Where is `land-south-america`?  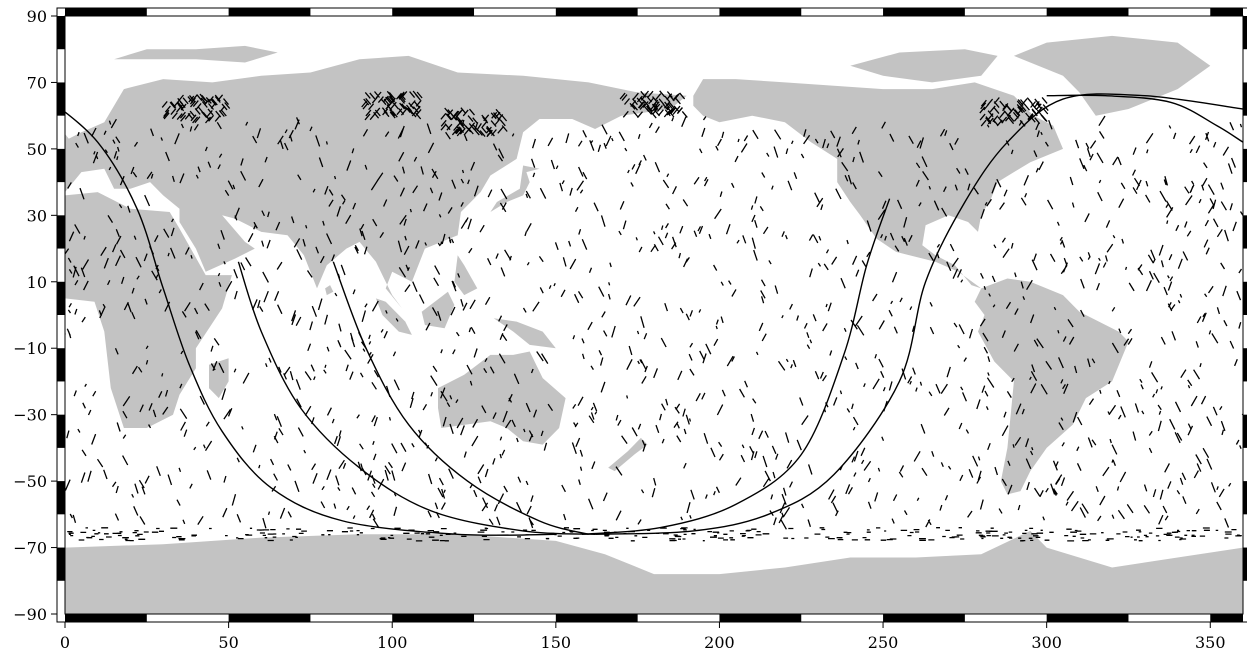
land-south-america is located at coordinates (1051, 386).